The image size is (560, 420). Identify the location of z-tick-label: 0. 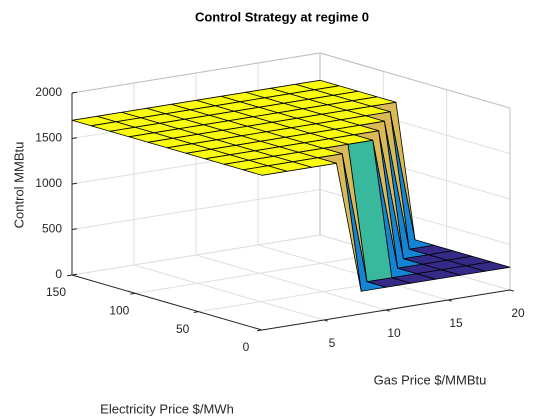
(58, 274).